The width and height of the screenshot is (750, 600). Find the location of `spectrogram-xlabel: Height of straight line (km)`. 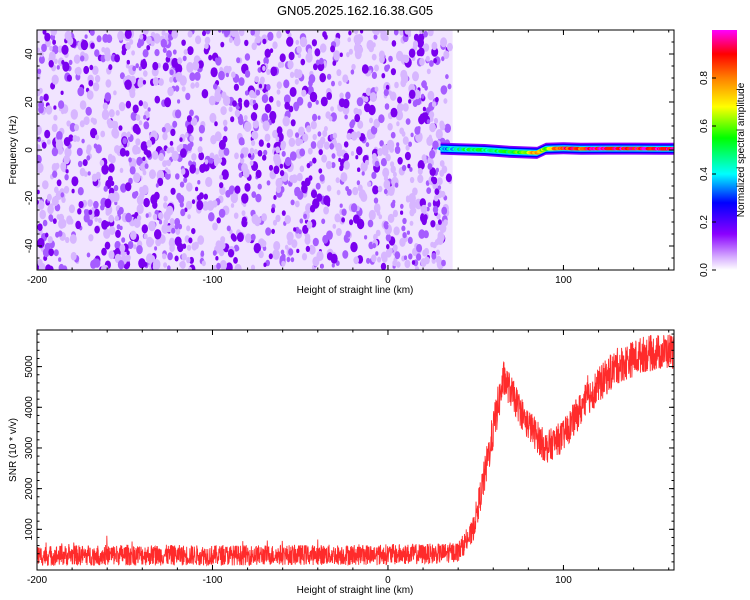

spectrogram-xlabel: Height of straight line (km) is located at coordinates (355, 290).